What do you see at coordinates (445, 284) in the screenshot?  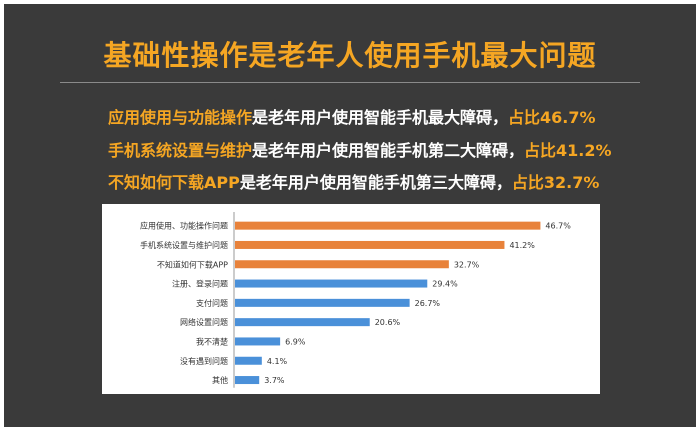 I see `data-label: 29.4%` at bounding box center [445, 284].